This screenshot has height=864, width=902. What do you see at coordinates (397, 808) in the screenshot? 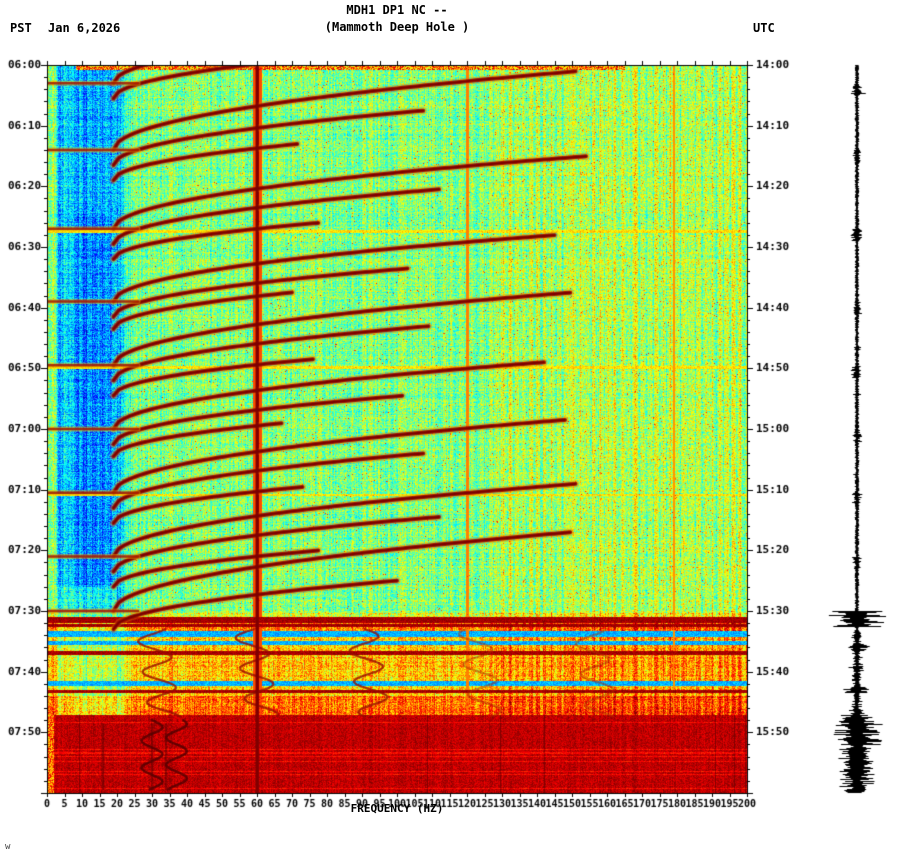
I see `frequency-axis-label: FREQUENCY (HZ)` at bounding box center [397, 808].